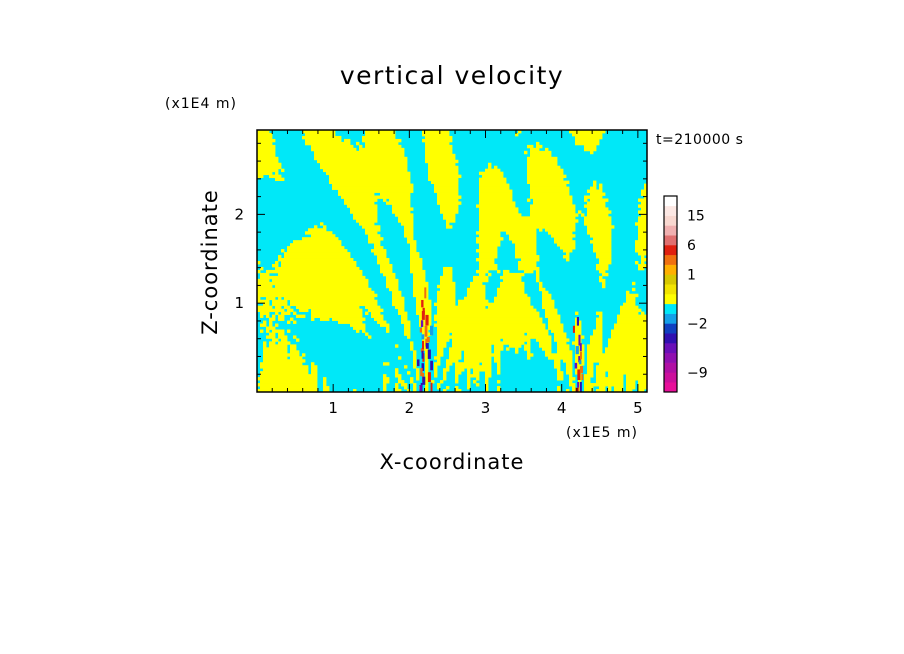 The image size is (904, 654). Describe the element at coordinates (685, 294) in the screenshot. I see `colorbar: 15 6 1 −2 −9` at that location.